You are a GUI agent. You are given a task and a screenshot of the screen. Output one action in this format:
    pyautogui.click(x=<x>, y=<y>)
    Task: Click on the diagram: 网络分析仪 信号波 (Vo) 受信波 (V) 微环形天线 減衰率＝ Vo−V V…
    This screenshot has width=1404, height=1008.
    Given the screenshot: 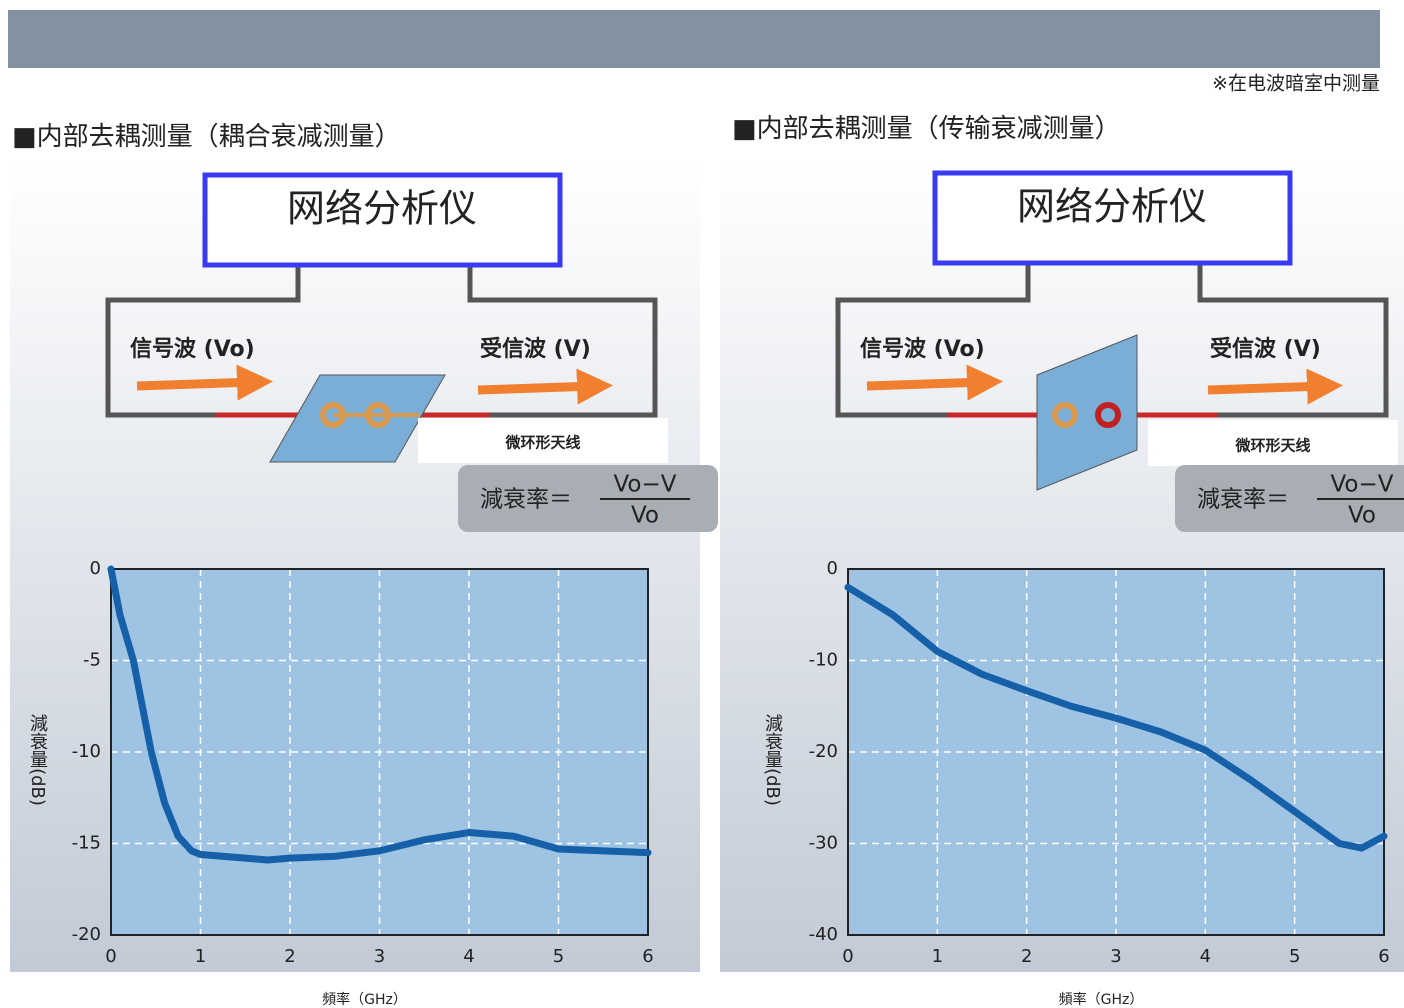 What is the action you would take?
    pyautogui.click(x=1119, y=351)
    